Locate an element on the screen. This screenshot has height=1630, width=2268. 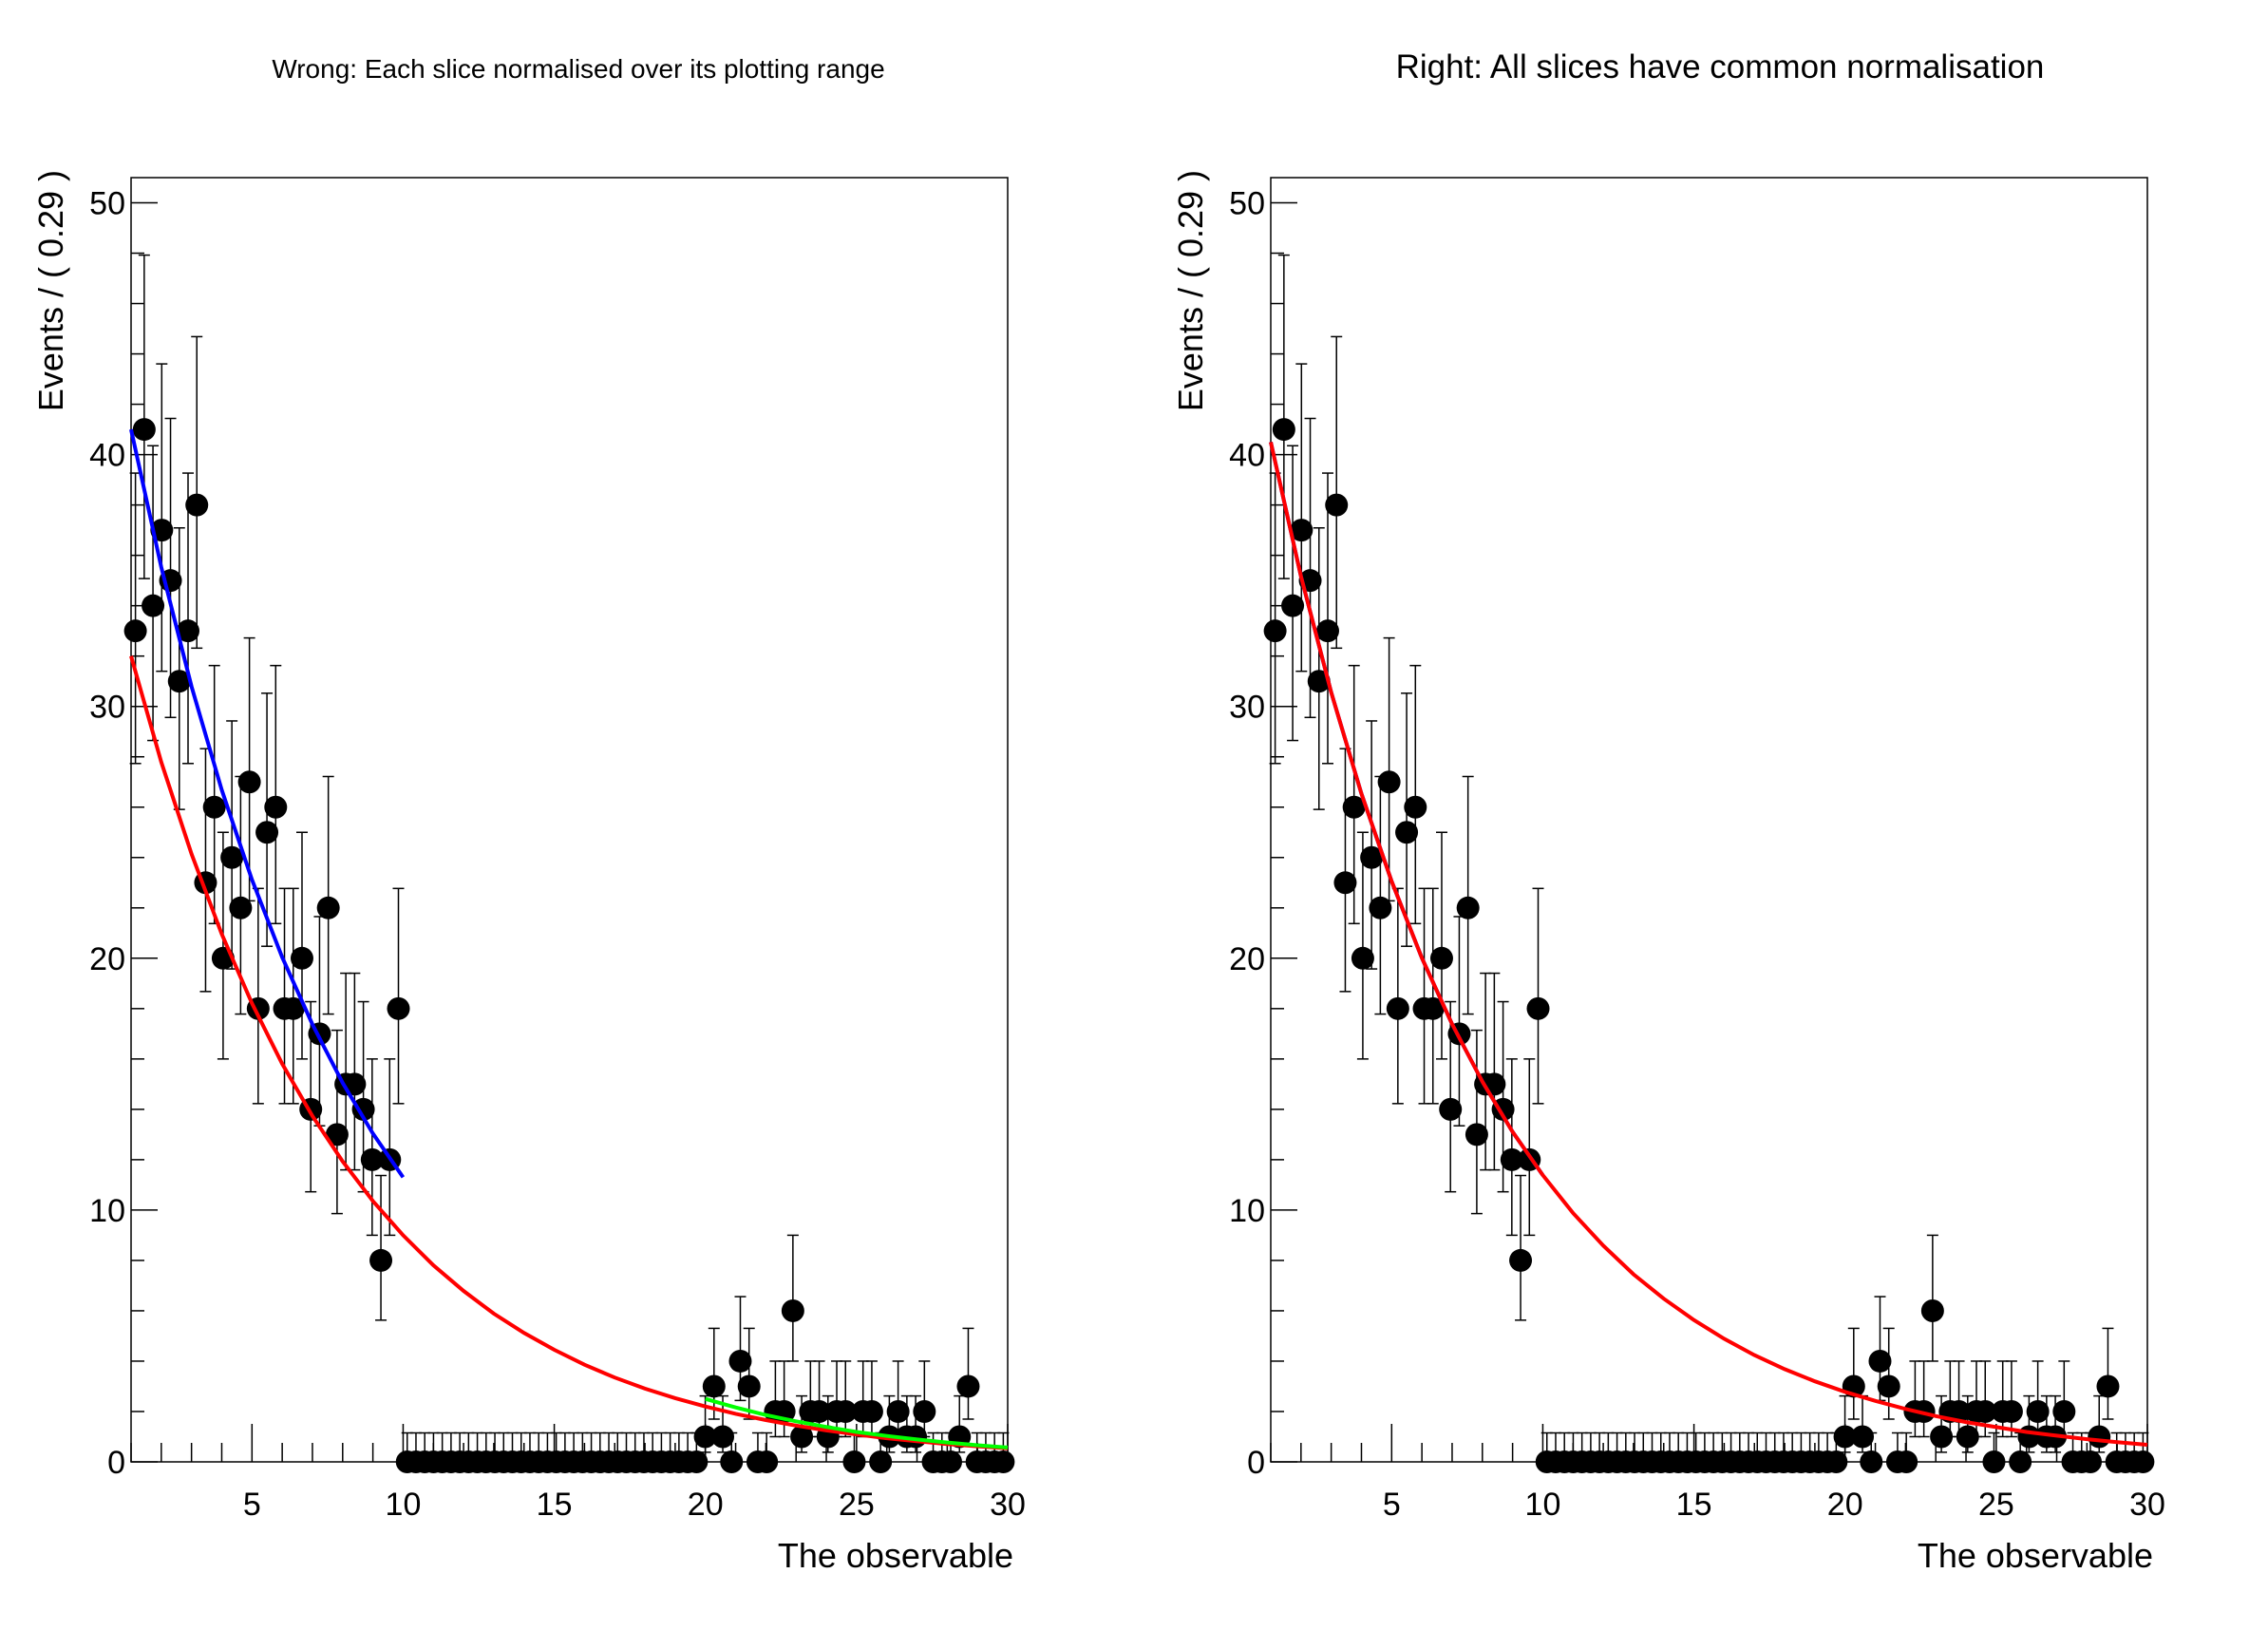
y-tick-label: 20 is located at coordinates (1247, 959).